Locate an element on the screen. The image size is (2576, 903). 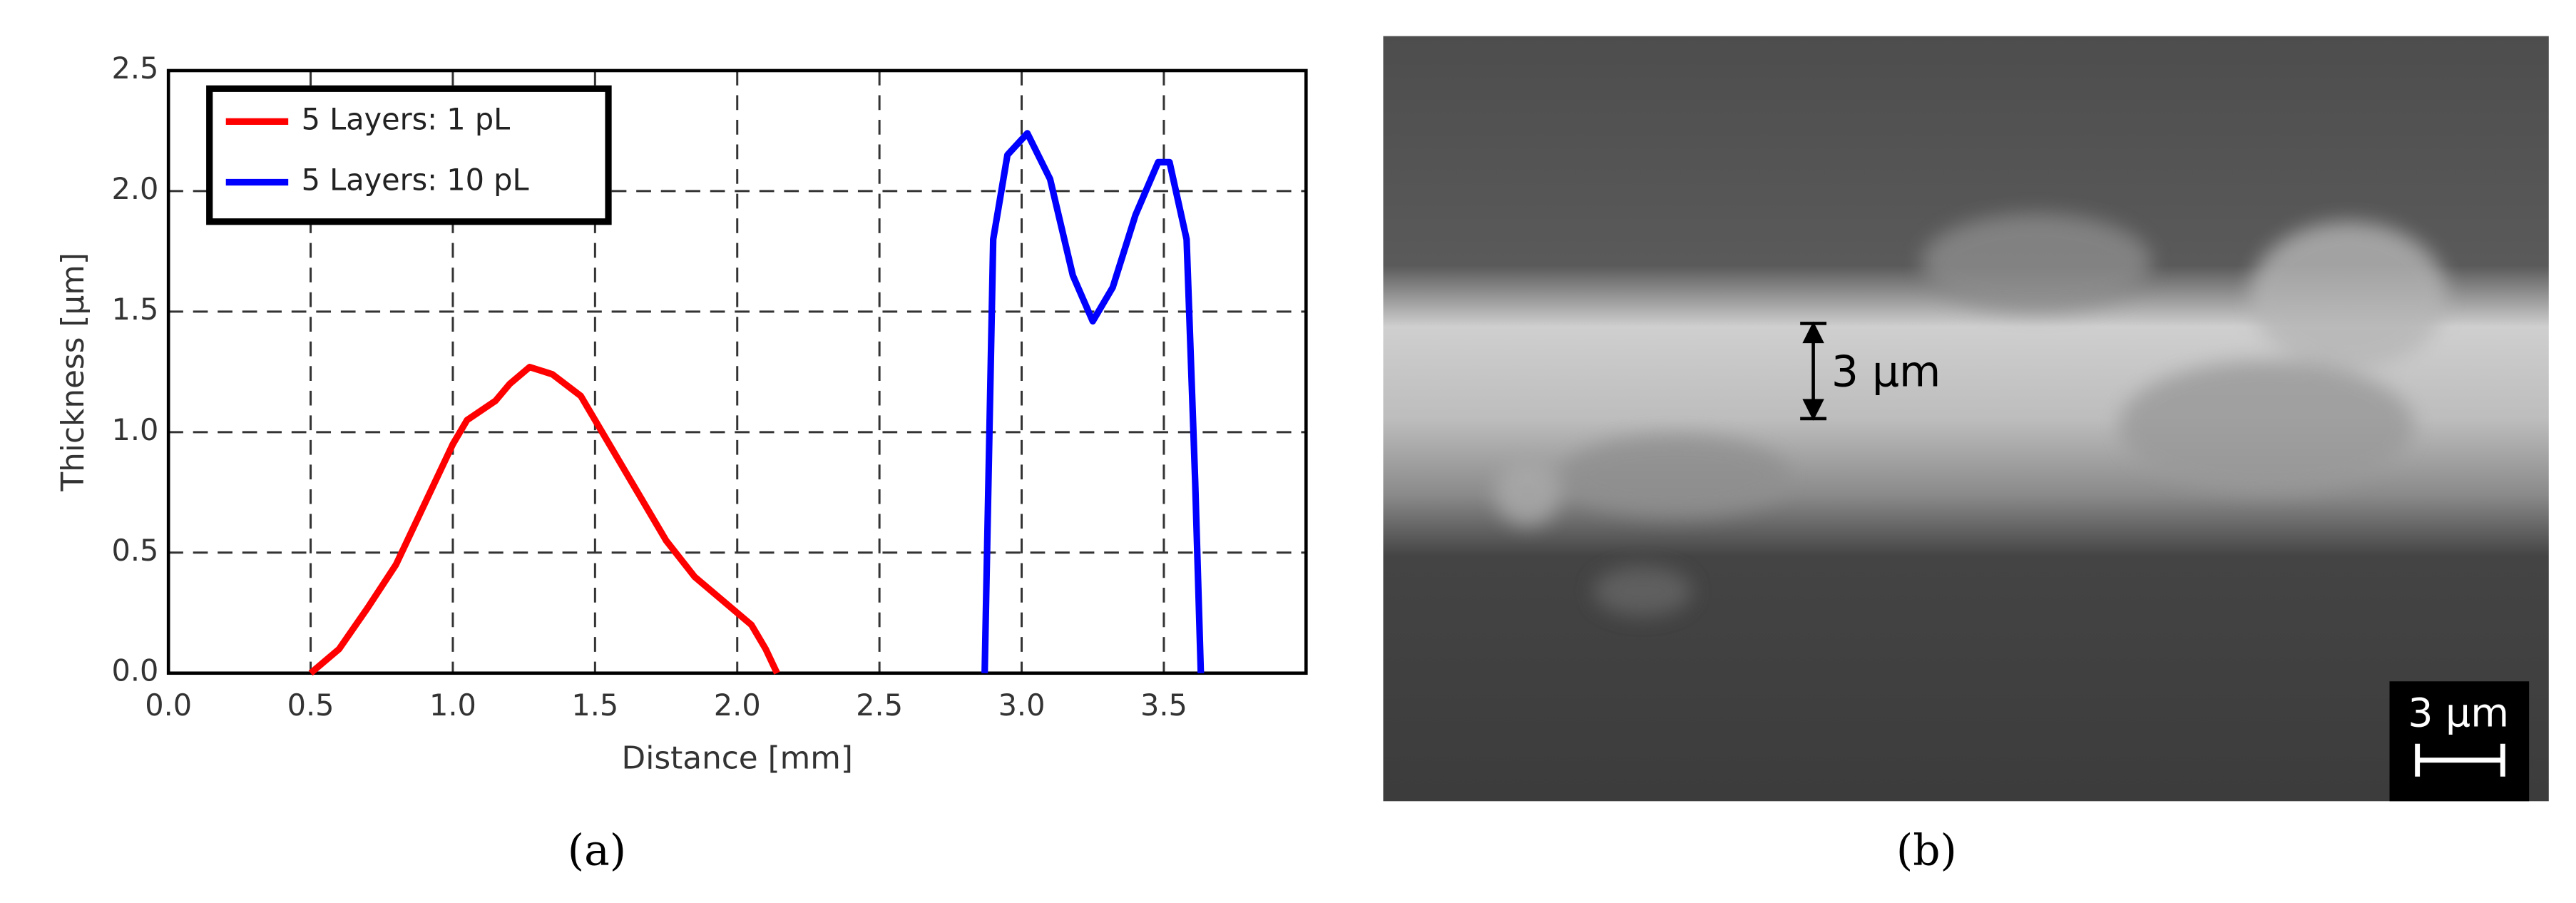
y-tick-label: 2.5 is located at coordinates (134, 68).